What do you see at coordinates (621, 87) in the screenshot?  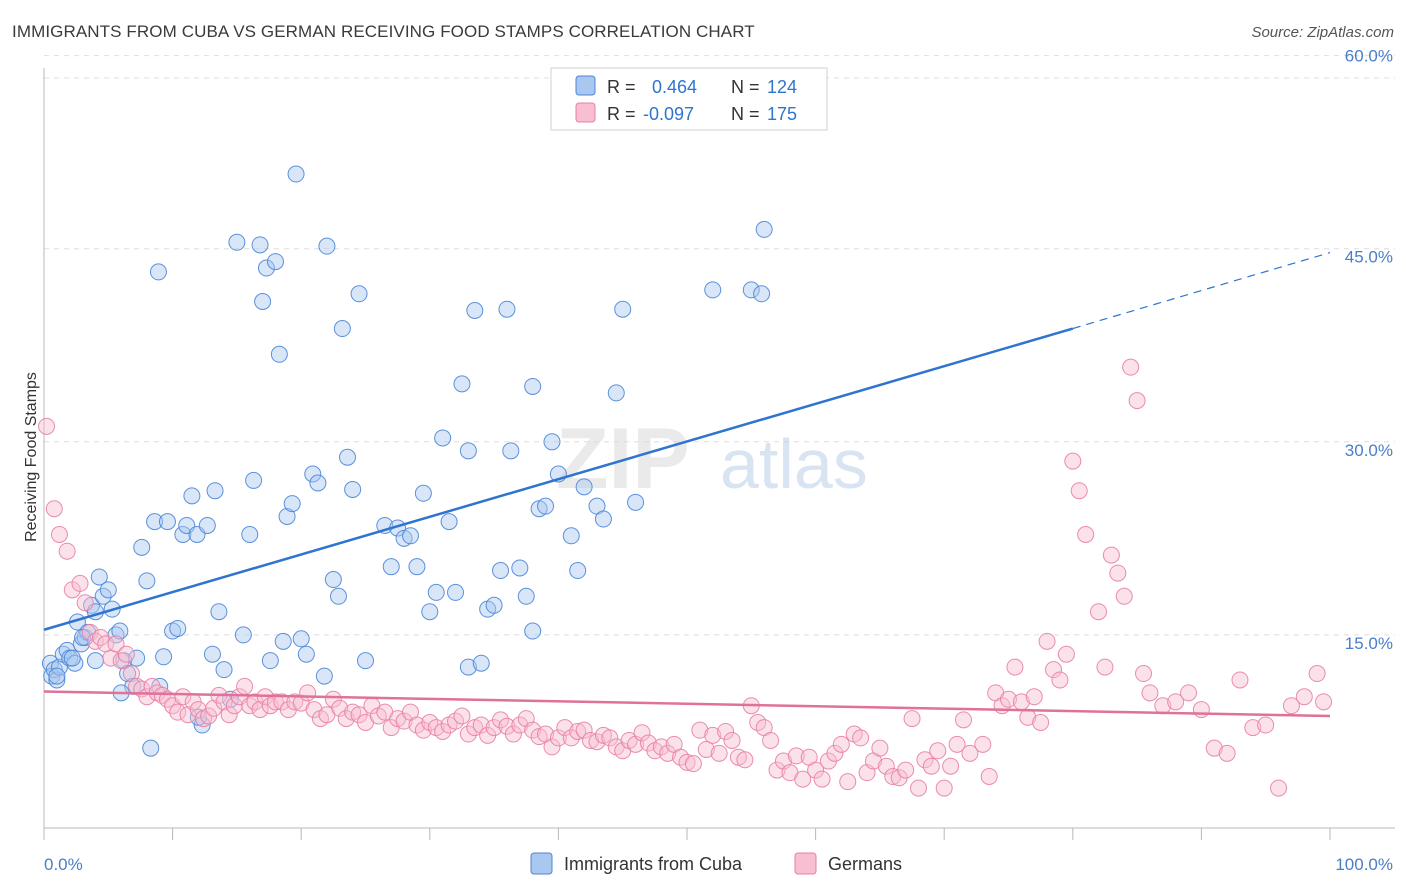 I see `stats-r-label-cuba: R =` at bounding box center [621, 87].